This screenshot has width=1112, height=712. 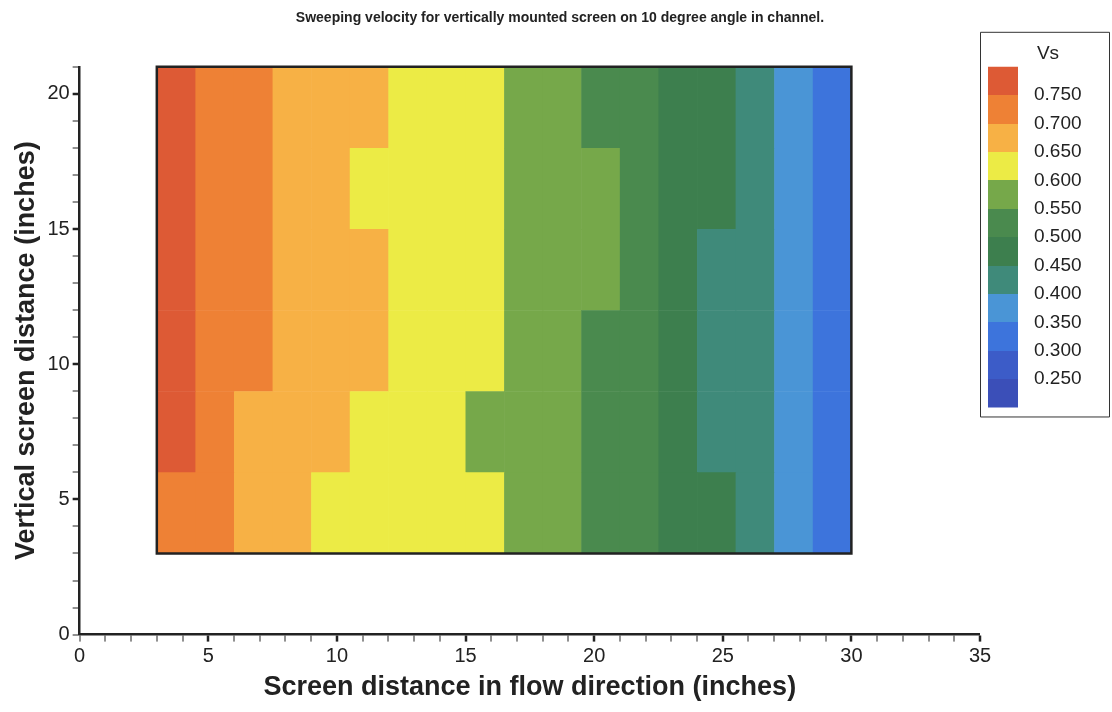 I want to click on color-bar-label: 0.450, so click(x=1058, y=264).